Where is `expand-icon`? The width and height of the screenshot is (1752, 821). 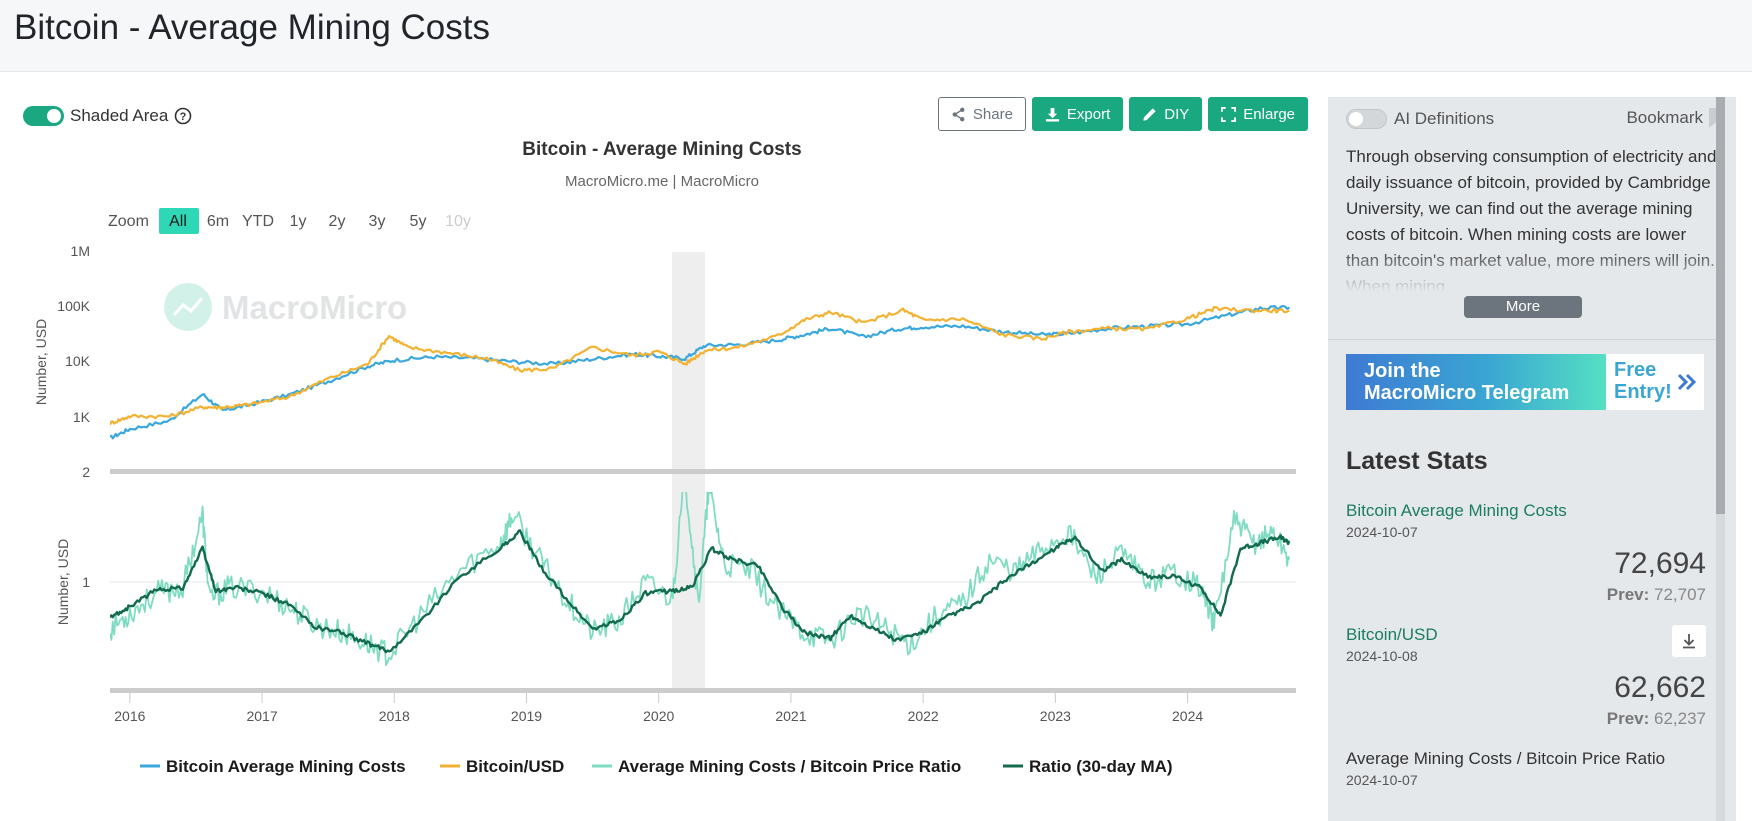 expand-icon is located at coordinates (1229, 114).